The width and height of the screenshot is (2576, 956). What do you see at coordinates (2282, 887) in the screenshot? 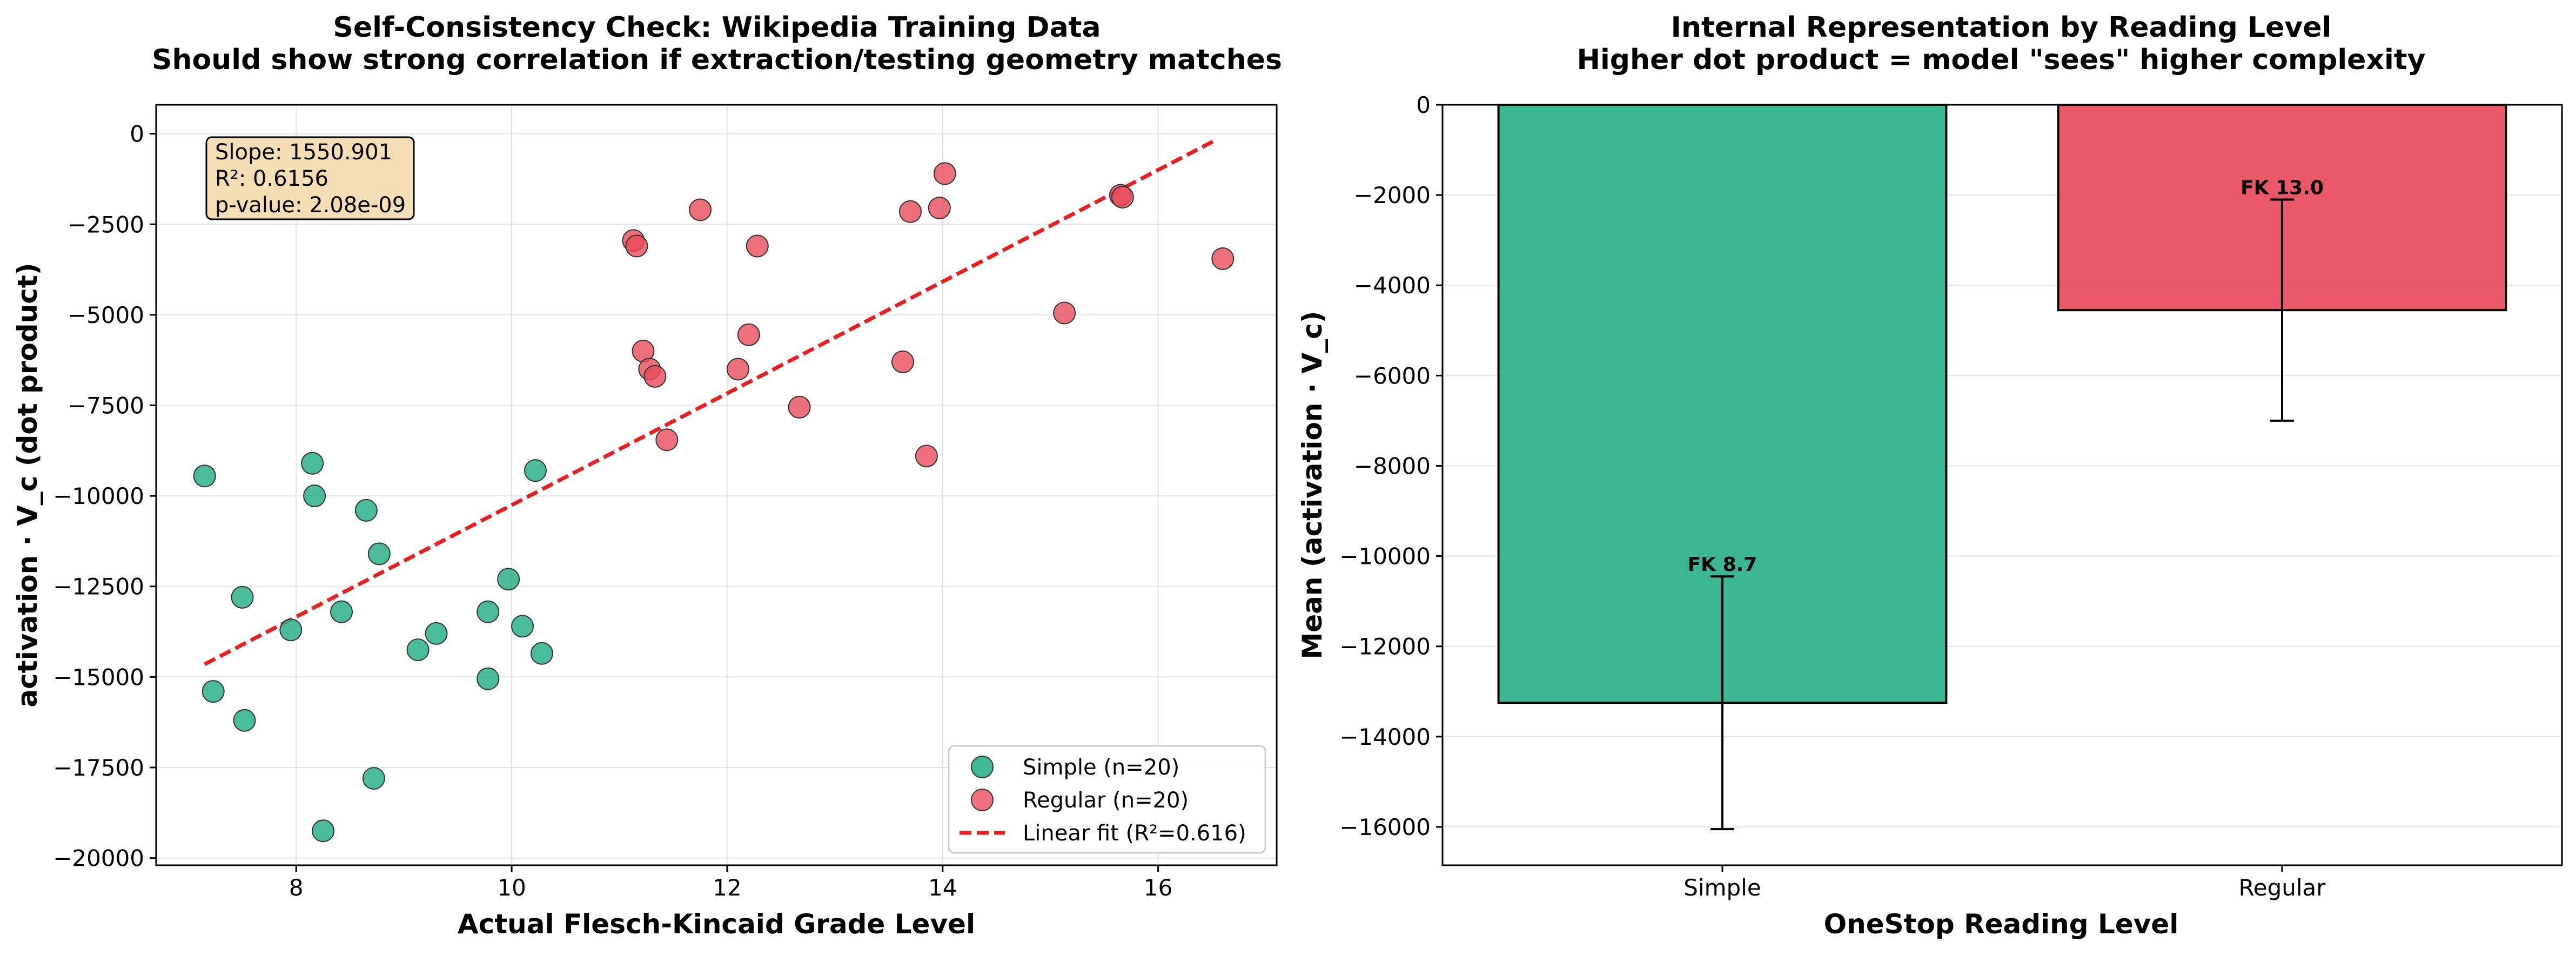
I see `bar-x-tick-label: Regular` at bounding box center [2282, 887].